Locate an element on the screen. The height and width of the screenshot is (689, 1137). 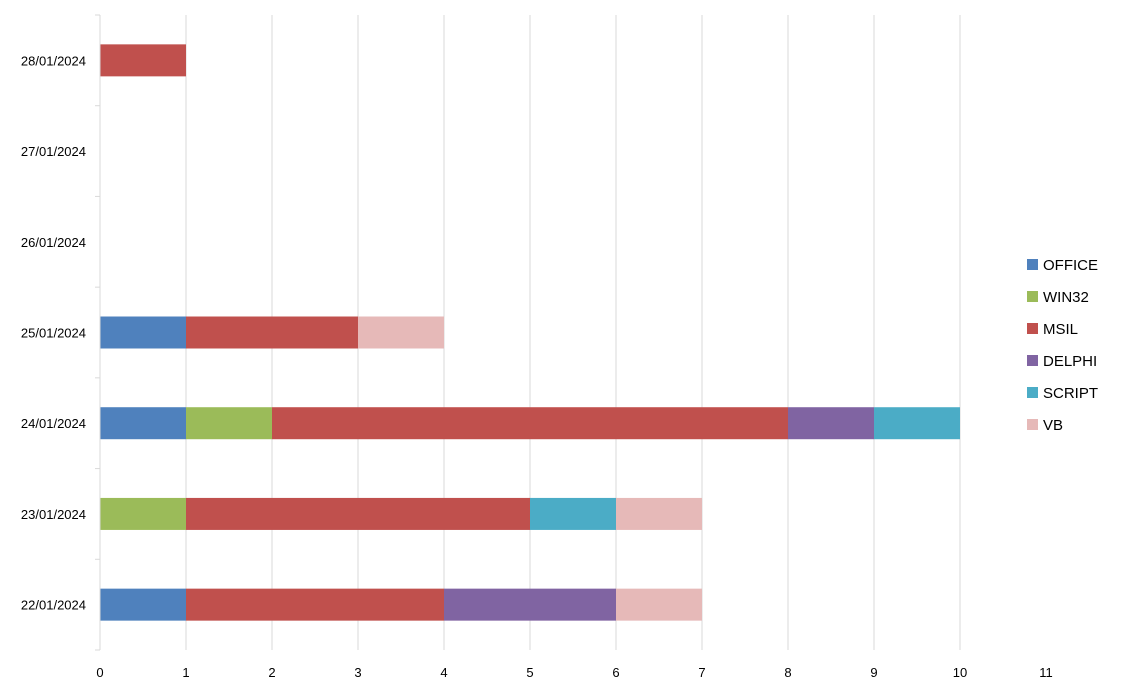
bar-win32-23/01/2024 is located at coordinates (143, 513).